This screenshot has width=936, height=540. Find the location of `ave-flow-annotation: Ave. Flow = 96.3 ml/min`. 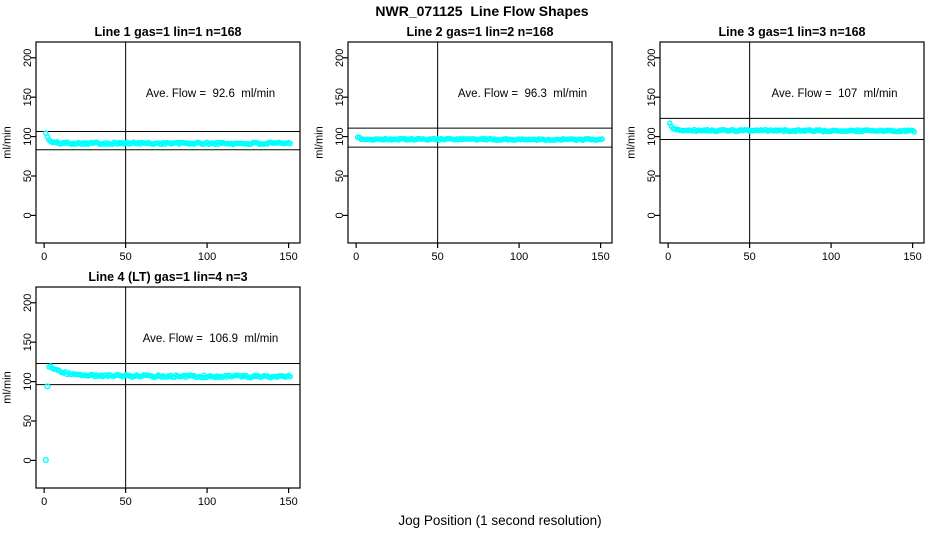

ave-flow-annotation: Ave. Flow = 96.3 ml/min is located at coordinates (522, 94).